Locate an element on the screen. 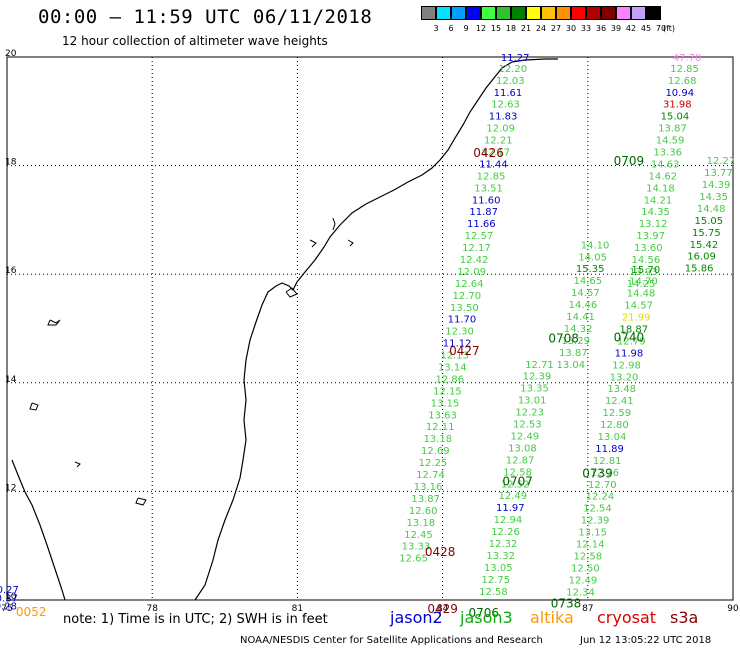  swh-value: 12.15 is located at coordinates (447, 391).